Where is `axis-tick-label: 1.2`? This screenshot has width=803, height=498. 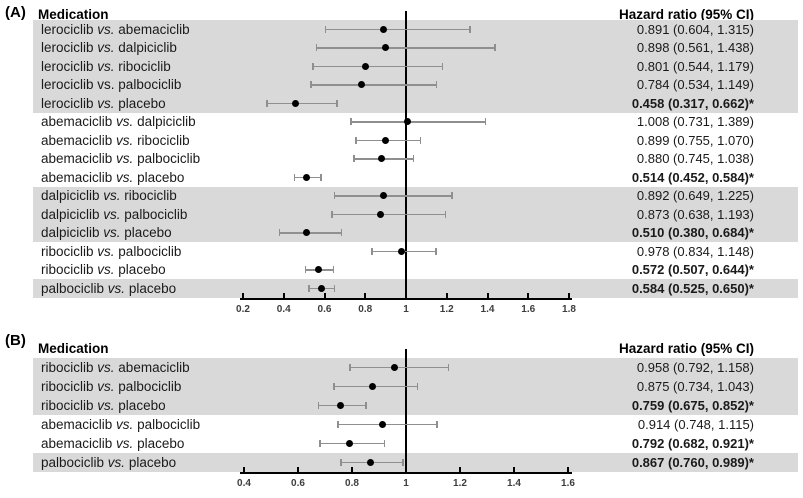 axis-tick-label: 1.2 is located at coordinates (446, 309).